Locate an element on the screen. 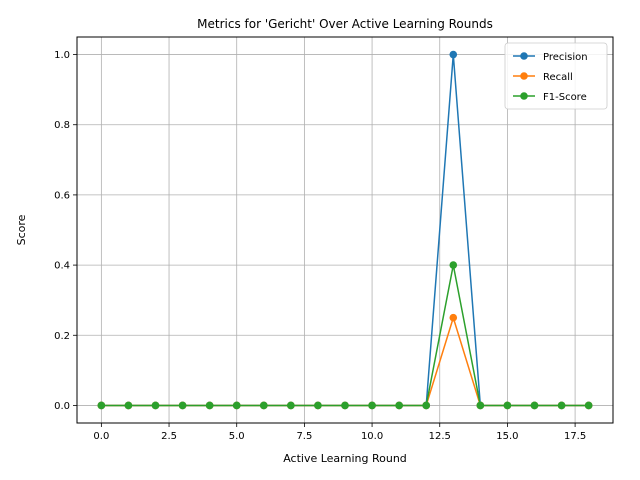  recall-line is located at coordinates (345, 361).